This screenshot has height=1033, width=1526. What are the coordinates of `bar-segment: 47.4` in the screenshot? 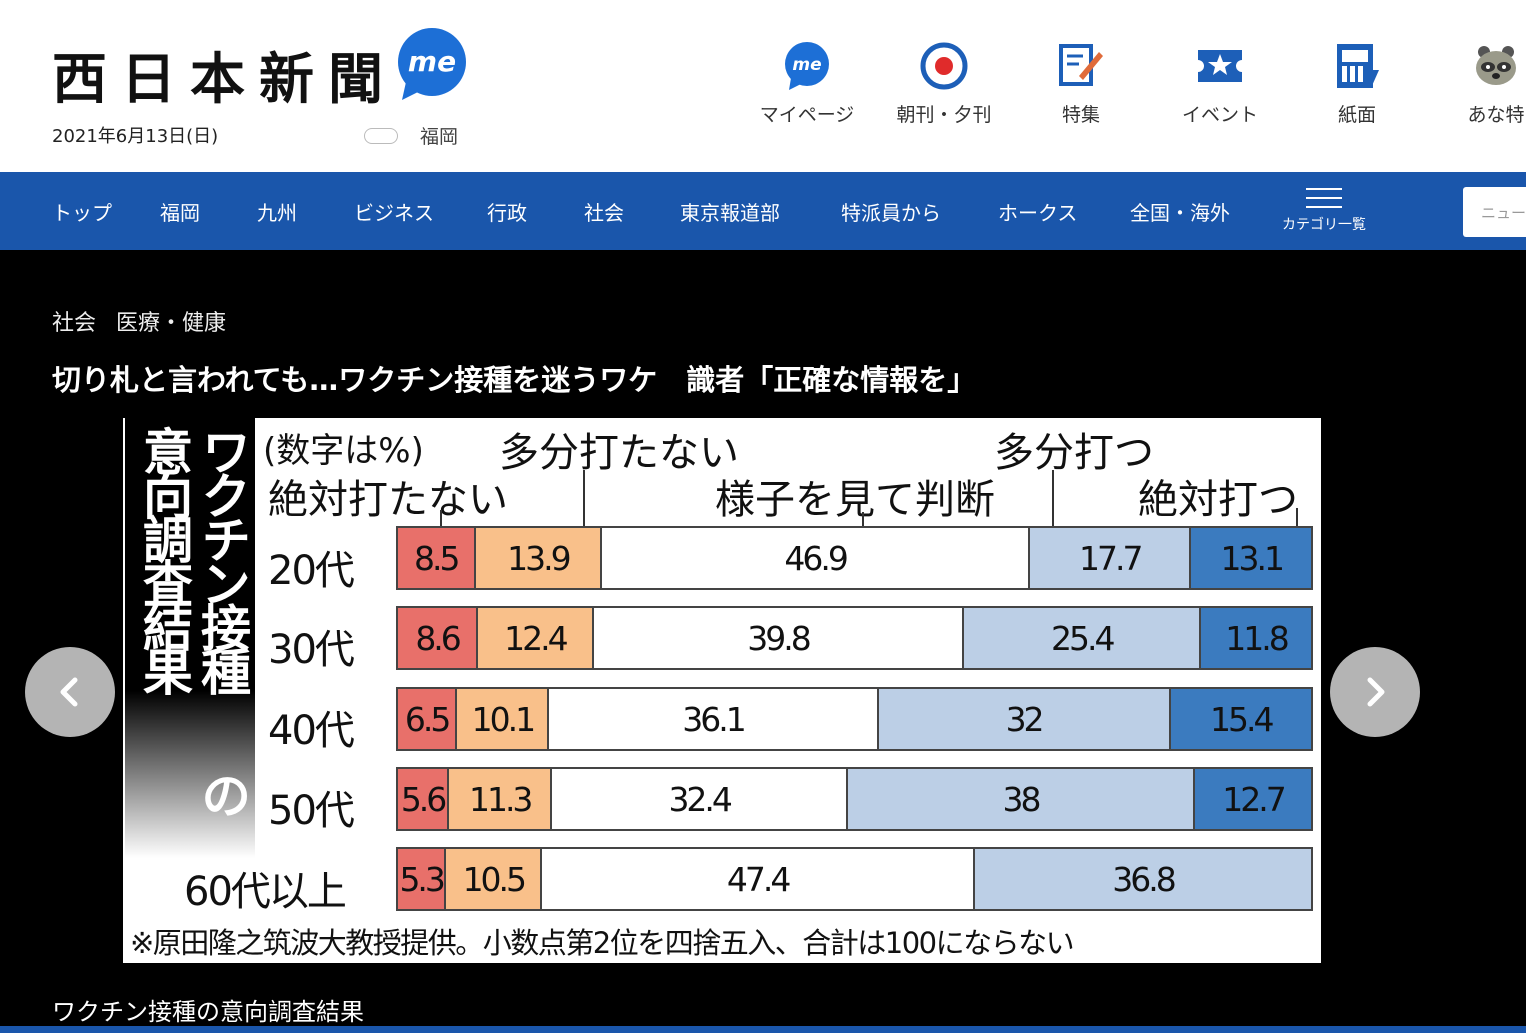 It's located at (758, 879).